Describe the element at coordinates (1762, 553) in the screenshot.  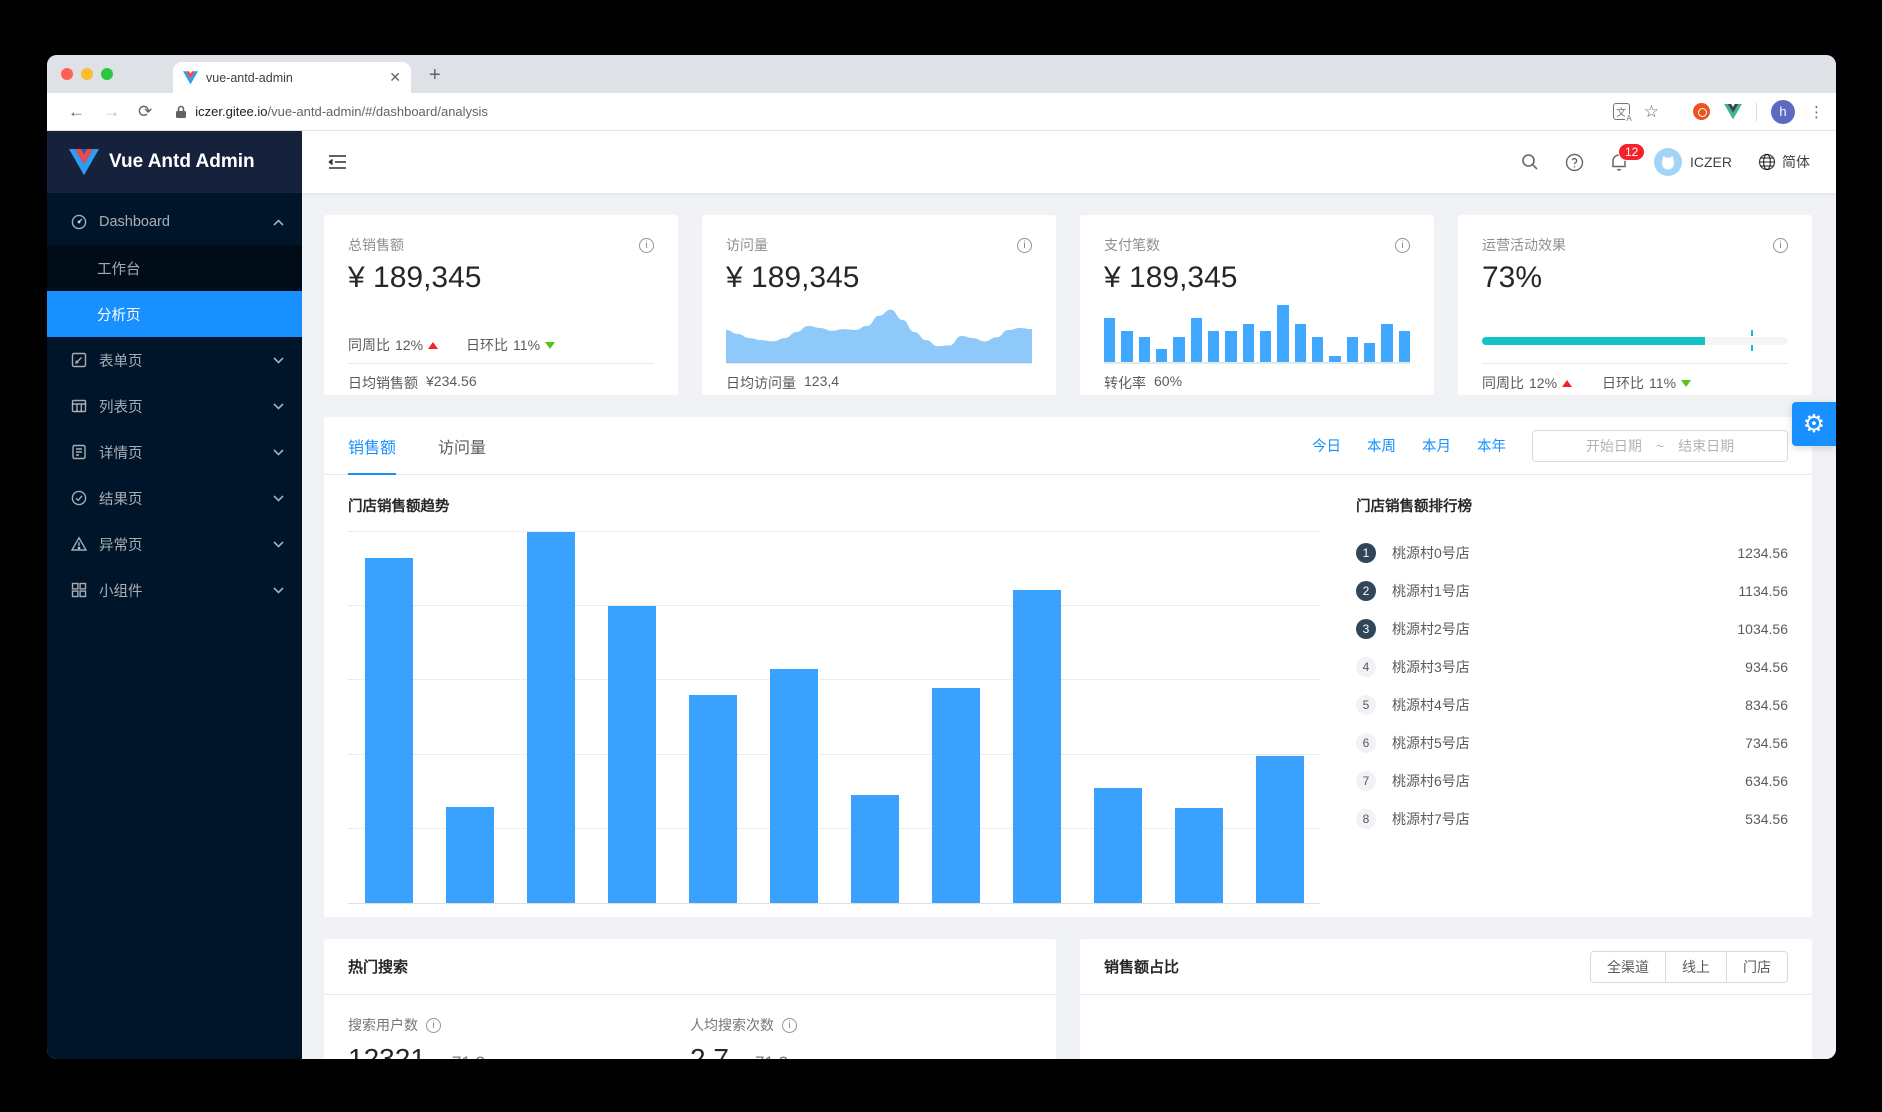
I see `store-value: 1234.56` at that location.